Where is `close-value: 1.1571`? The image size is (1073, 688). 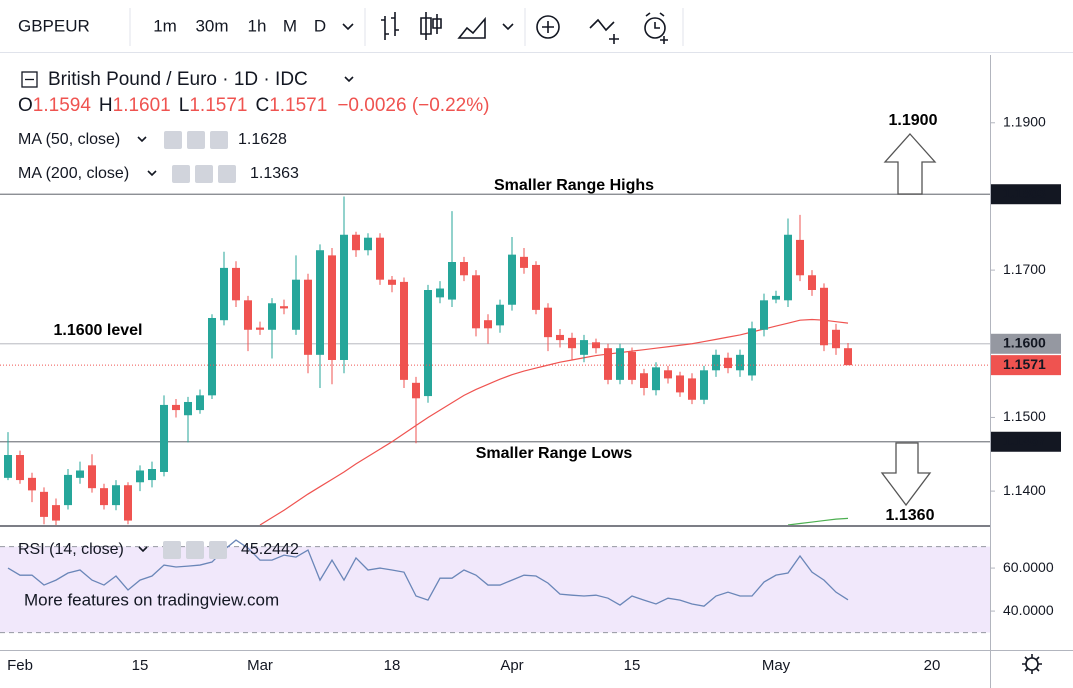
close-value: 1.1571 is located at coordinates (298, 105).